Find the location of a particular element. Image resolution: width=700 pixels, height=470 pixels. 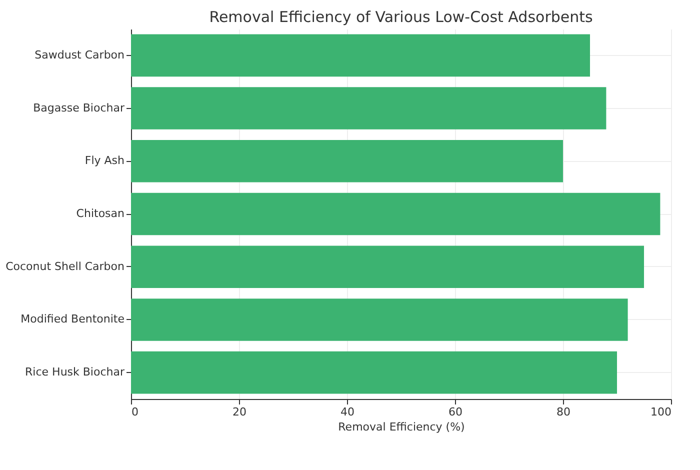

x-tick-label: 40 is located at coordinates (347, 412).